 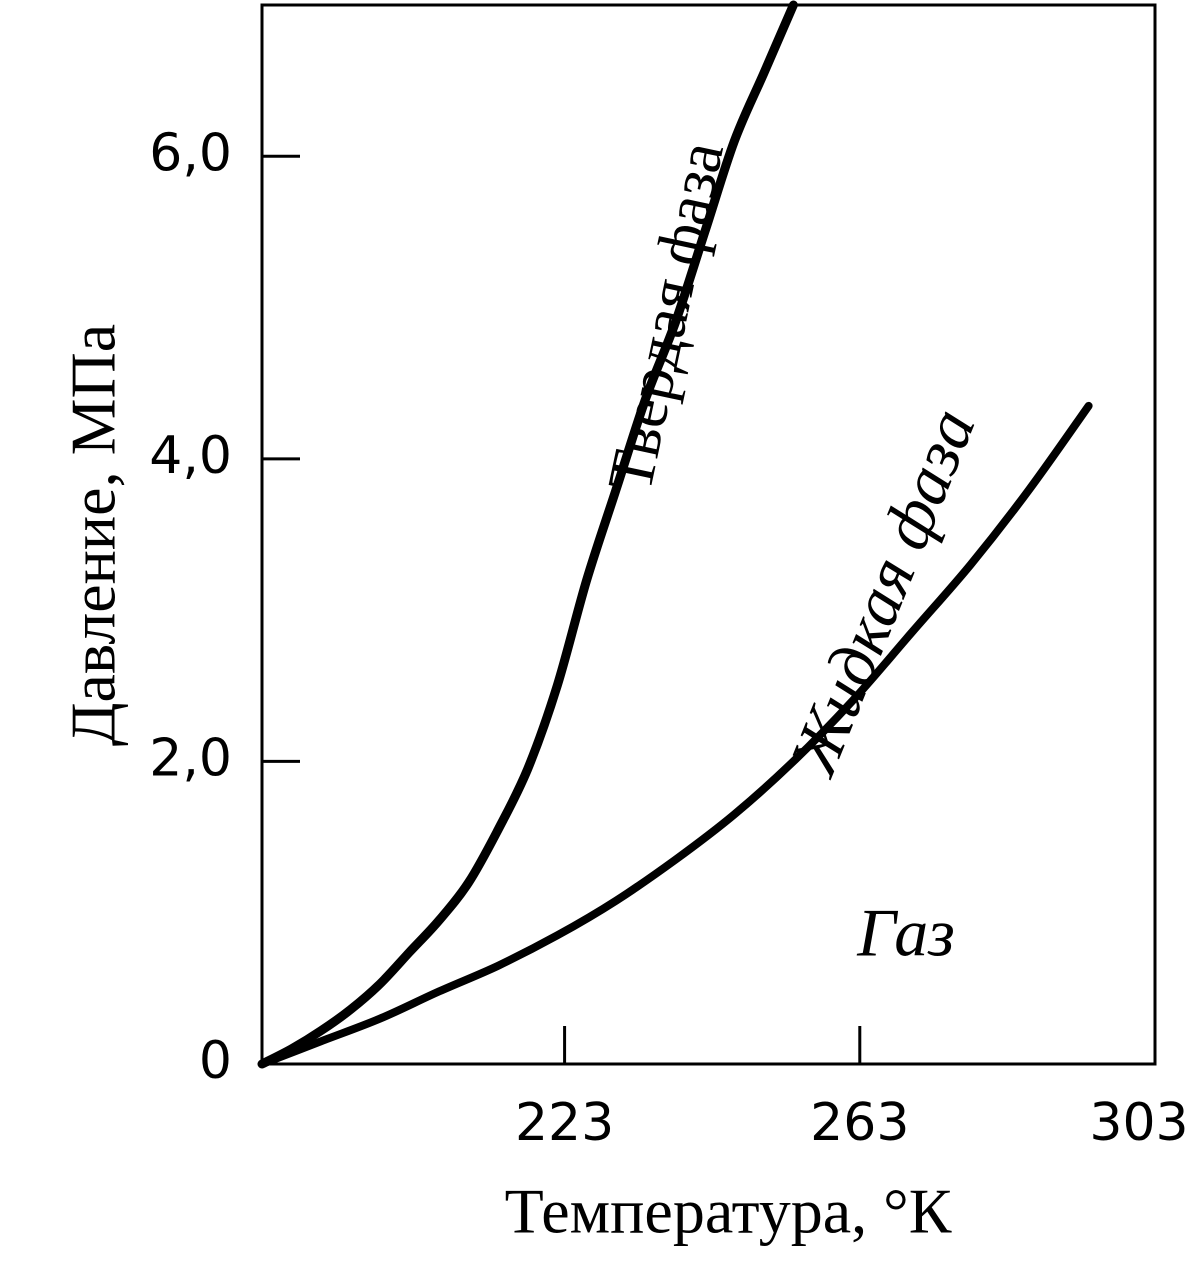 What do you see at coordinates (728, 1211) in the screenshot?
I see `x-axis-title: Температура, °К` at bounding box center [728, 1211].